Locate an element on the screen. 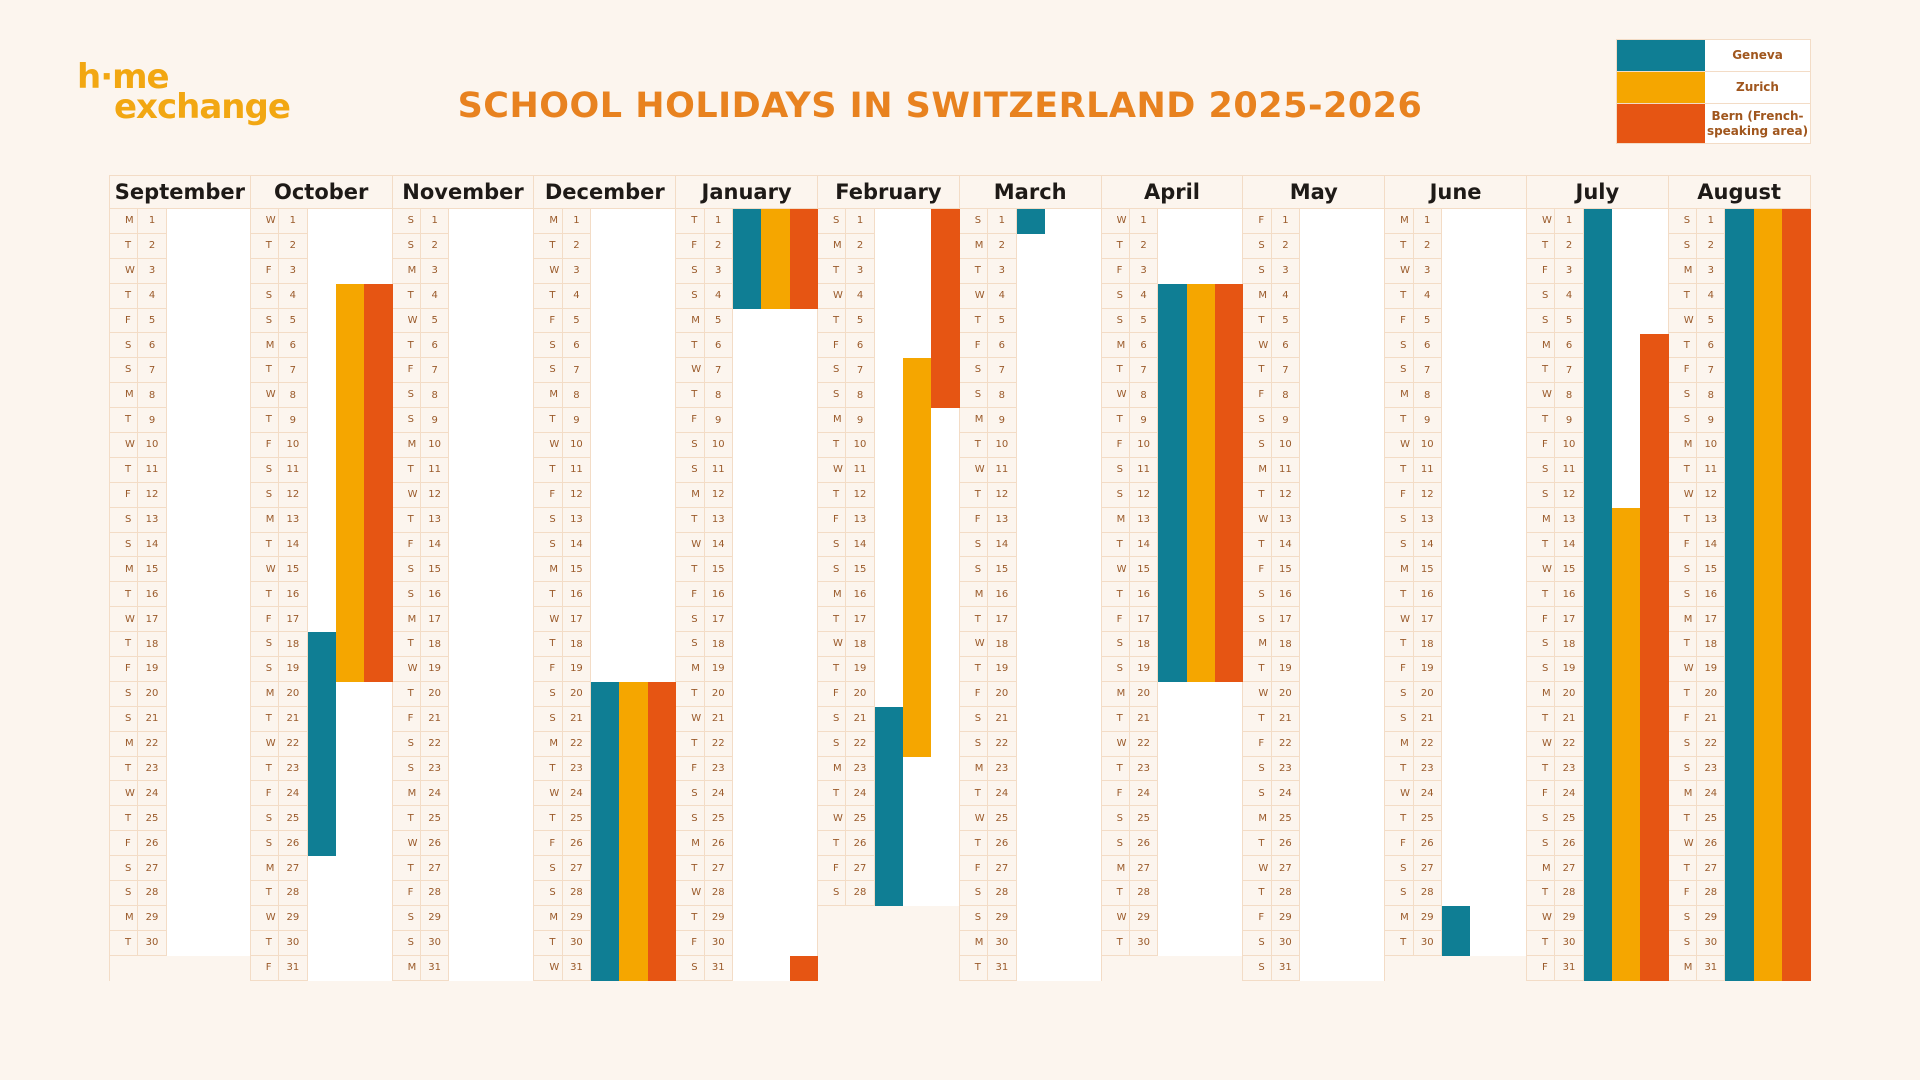  day-number: 5 is located at coordinates (152, 321).